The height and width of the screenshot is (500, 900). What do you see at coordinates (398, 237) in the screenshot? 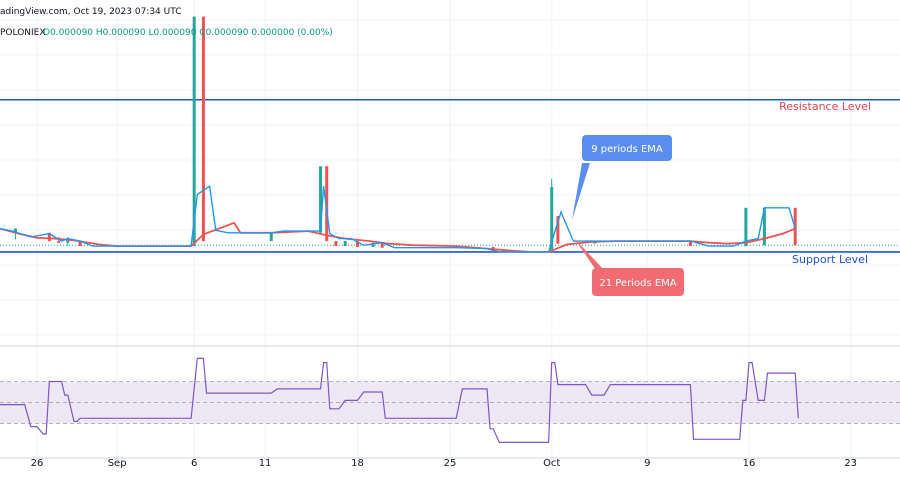
I see `ema21-line` at bounding box center [398, 237].